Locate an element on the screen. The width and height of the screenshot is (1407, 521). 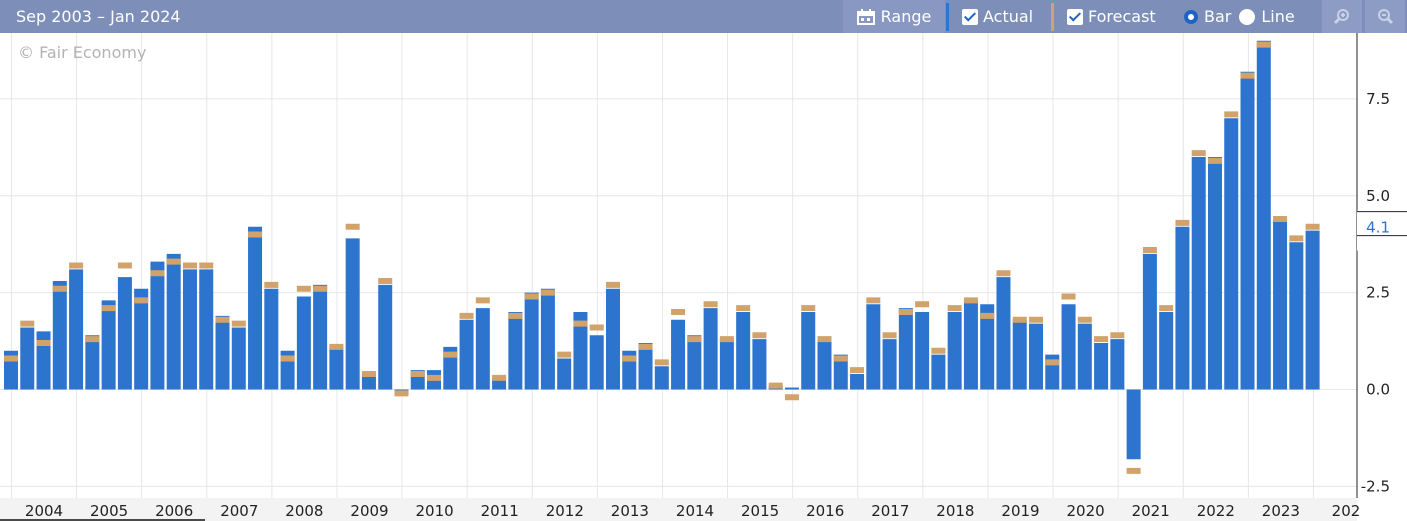
x-tick-label: 2009 is located at coordinates (369, 511).